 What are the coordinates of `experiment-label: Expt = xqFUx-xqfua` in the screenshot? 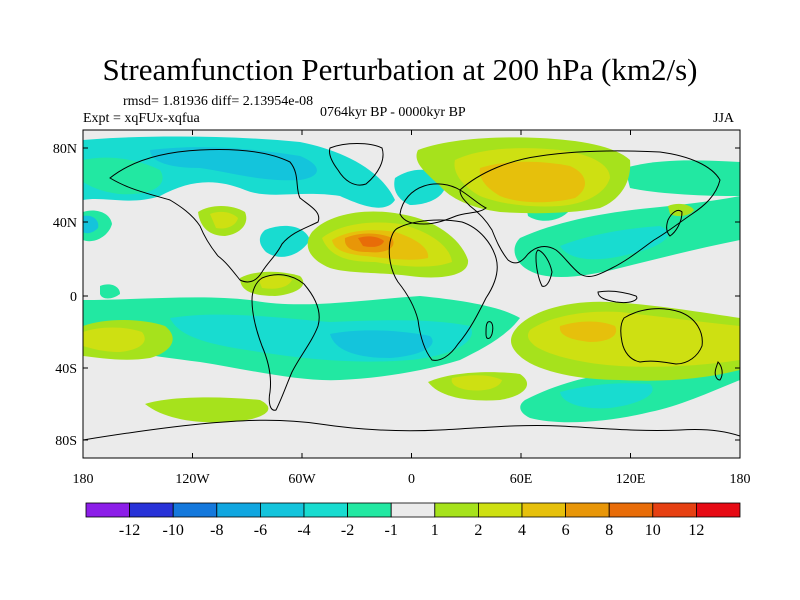 It's located at (141, 118).